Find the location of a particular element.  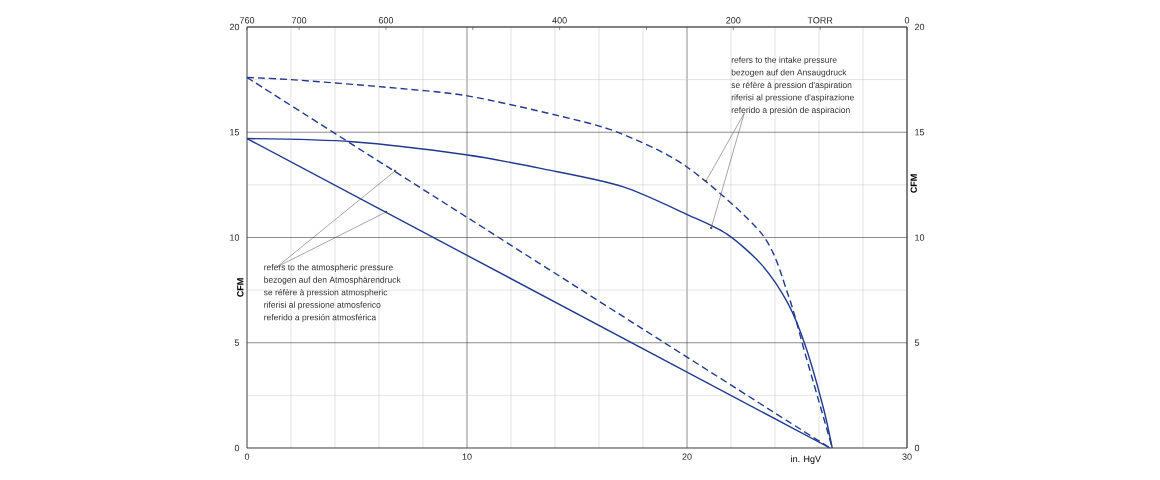

annotation: referido a presión atmosférica is located at coordinates (320, 318).